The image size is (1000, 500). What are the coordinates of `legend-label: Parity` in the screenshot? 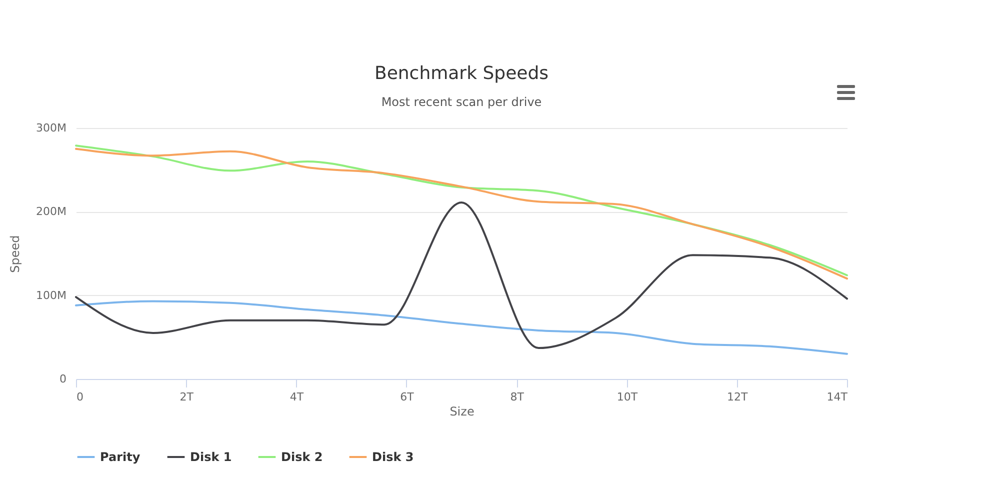 It's located at (120, 457).